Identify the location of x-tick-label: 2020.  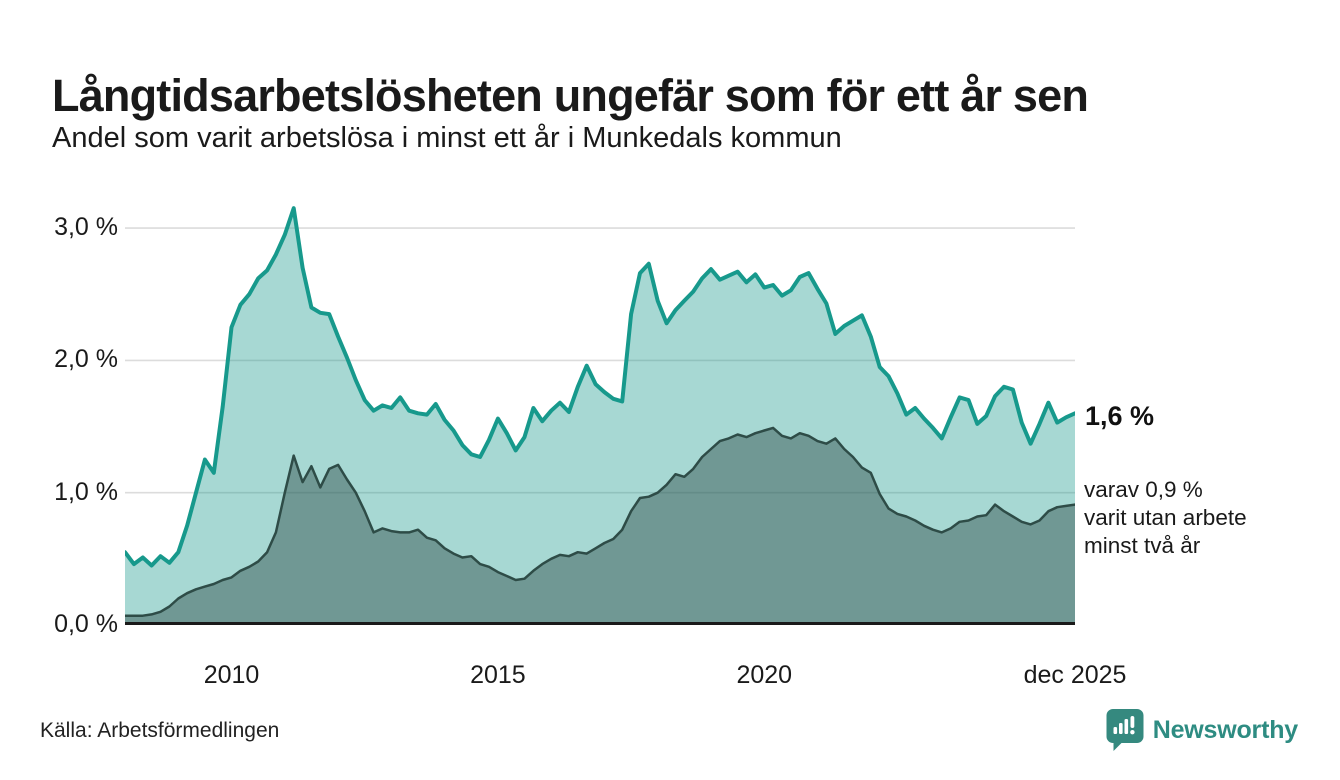
(764, 675).